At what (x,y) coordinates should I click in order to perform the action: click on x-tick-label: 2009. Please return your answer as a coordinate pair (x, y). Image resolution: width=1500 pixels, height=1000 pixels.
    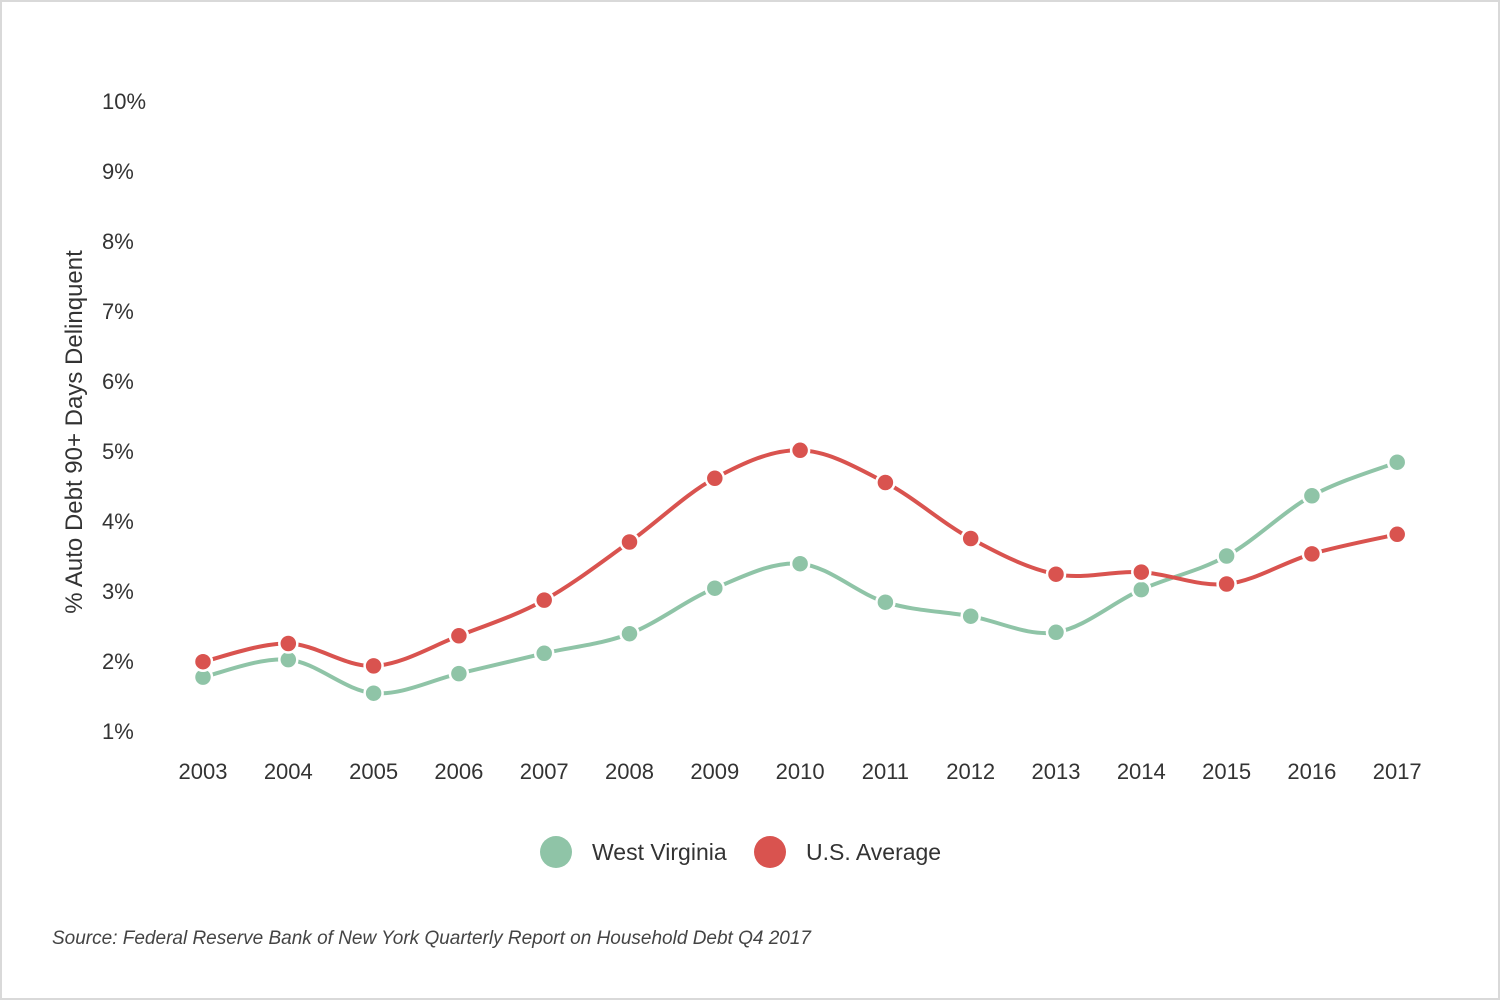
    Looking at the image, I should click on (714, 771).